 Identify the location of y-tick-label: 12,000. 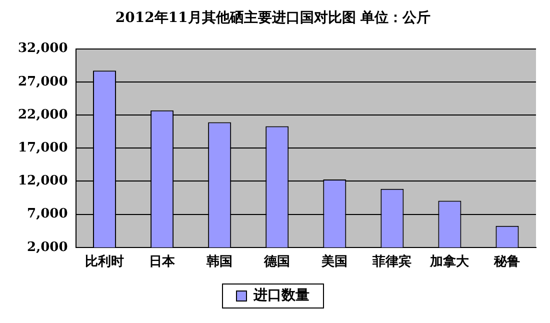
(43, 181).